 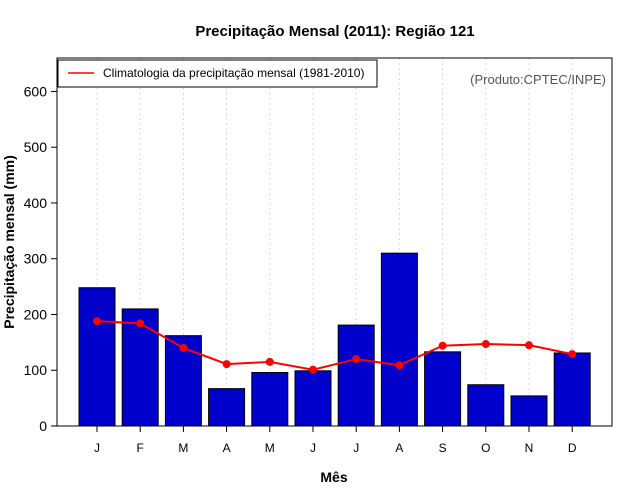 I want to click on x-axis-title: Mês, so click(x=333, y=477).